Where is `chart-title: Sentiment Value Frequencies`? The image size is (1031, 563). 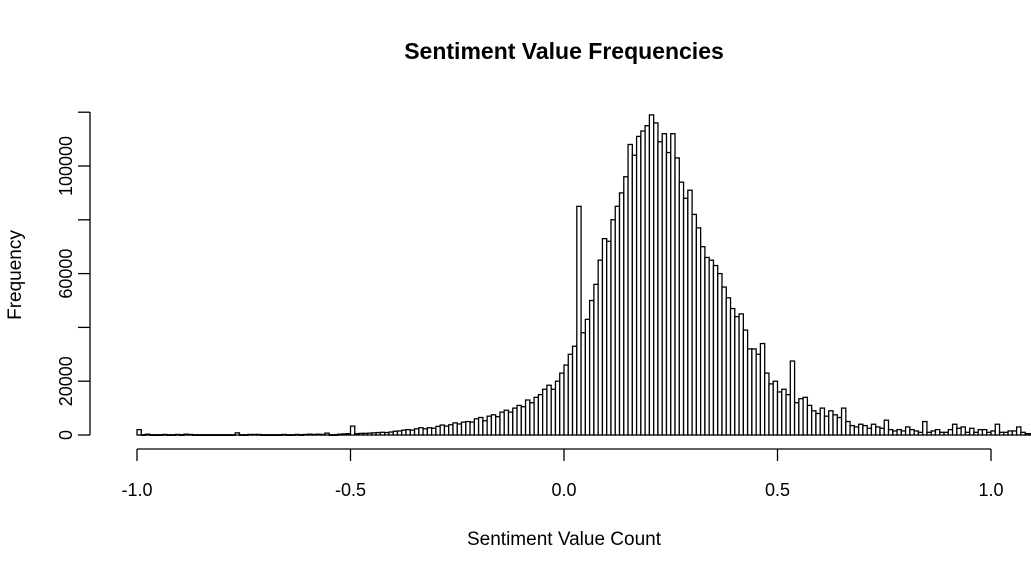 chart-title: Sentiment Value Frequencies is located at coordinates (564, 51).